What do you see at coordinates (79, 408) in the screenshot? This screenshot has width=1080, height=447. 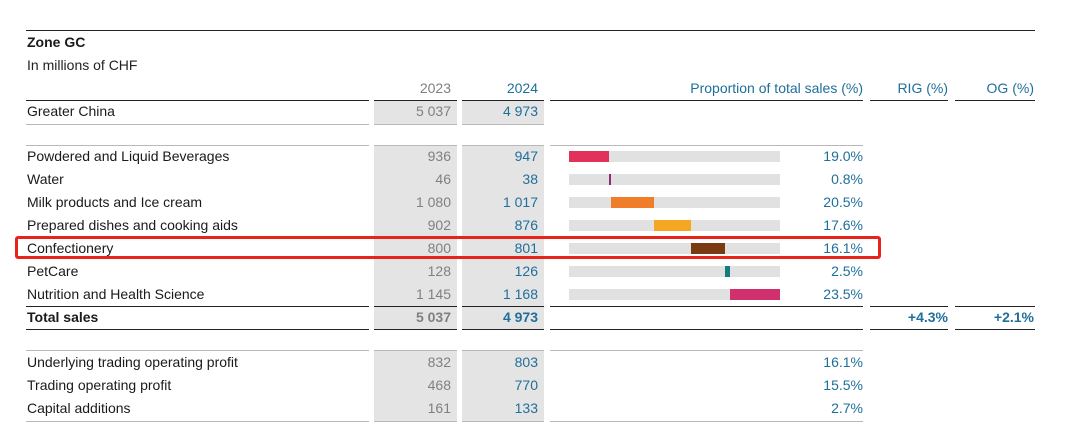 I see `profit-label: Capital additions` at bounding box center [79, 408].